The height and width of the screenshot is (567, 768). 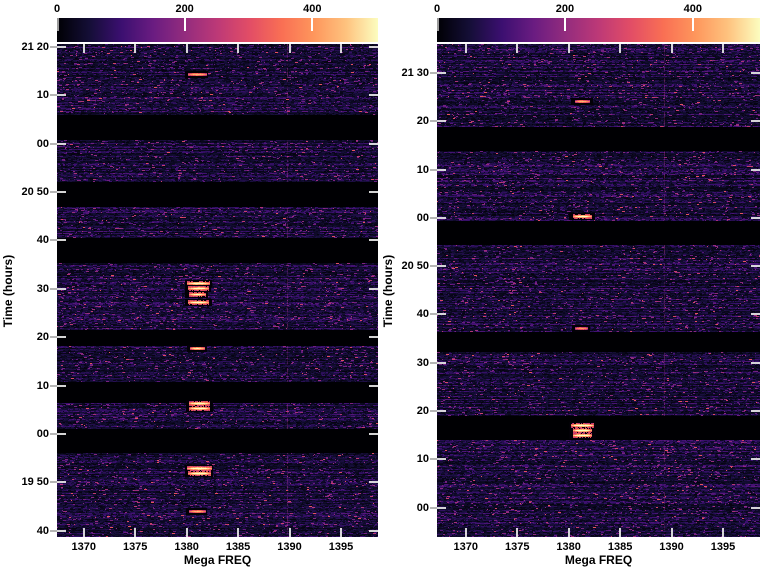 I want to click on y-tick-label: 19 50, so click(x=35, y=482).